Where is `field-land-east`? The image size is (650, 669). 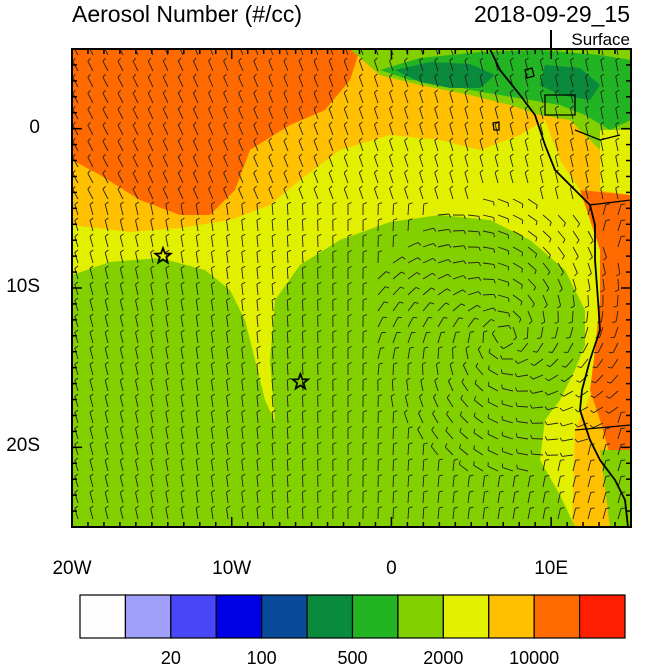
field-land-east is located at coordinates (615, 162).